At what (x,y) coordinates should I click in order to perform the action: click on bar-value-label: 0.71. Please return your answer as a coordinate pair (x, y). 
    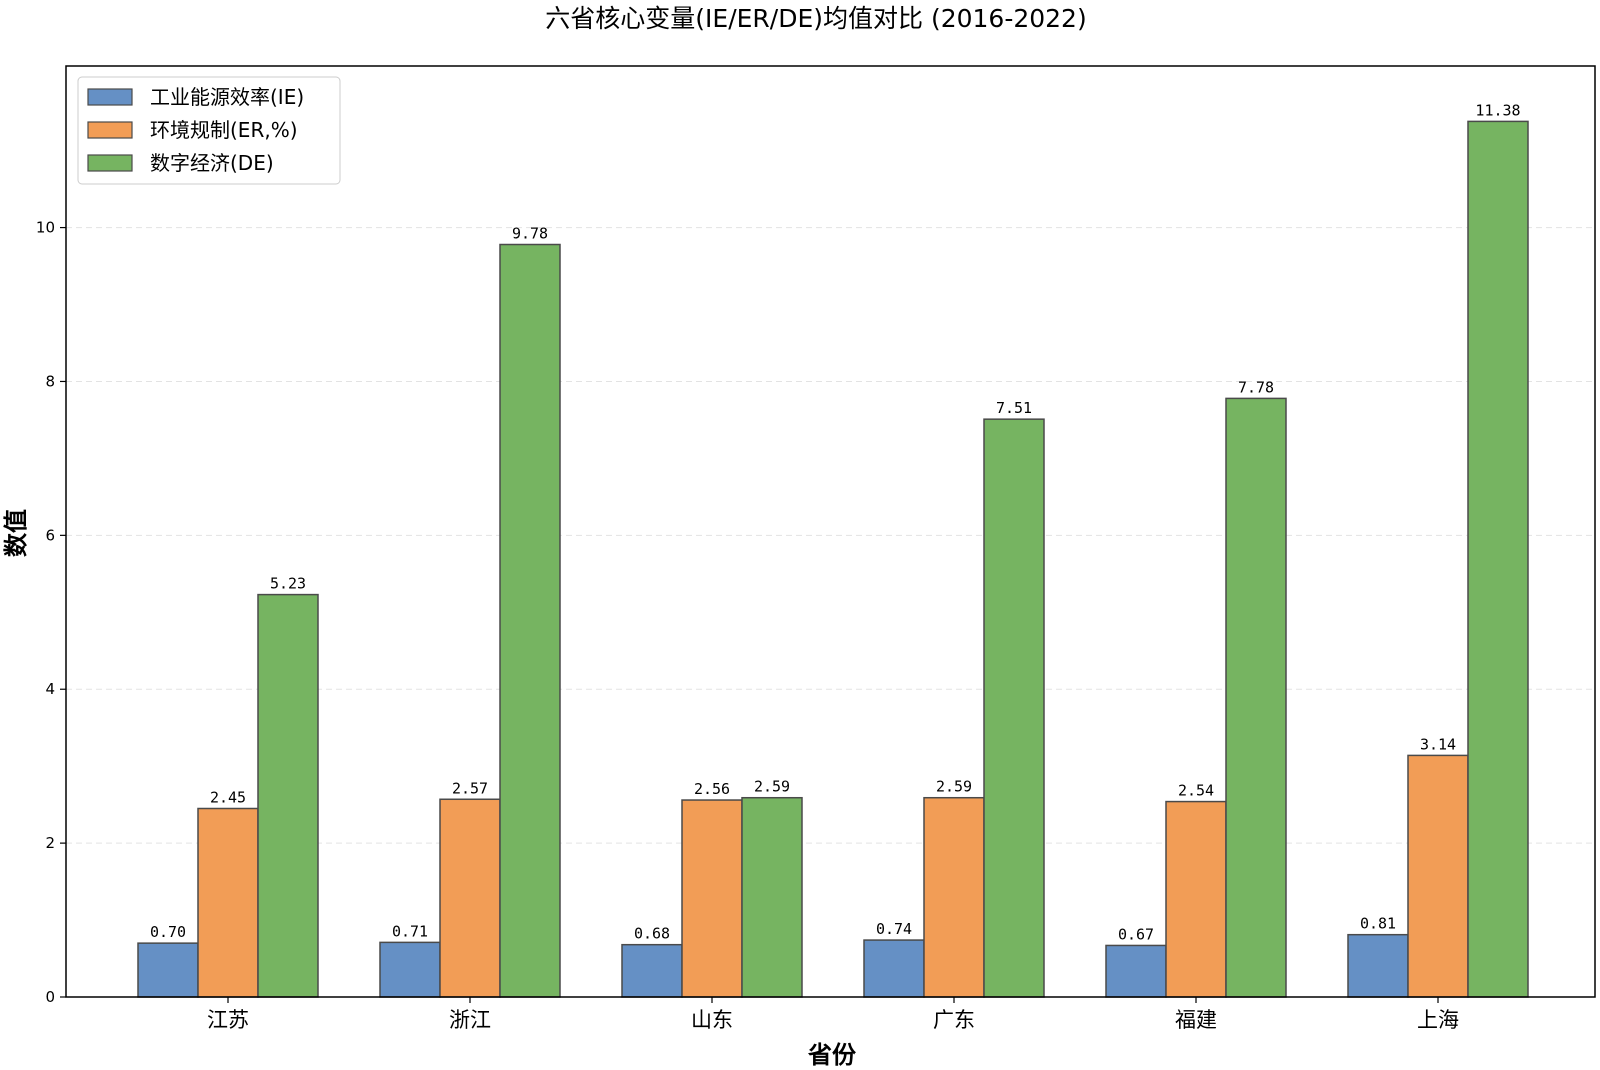
    Looking at the image, I should click on (410, 931).